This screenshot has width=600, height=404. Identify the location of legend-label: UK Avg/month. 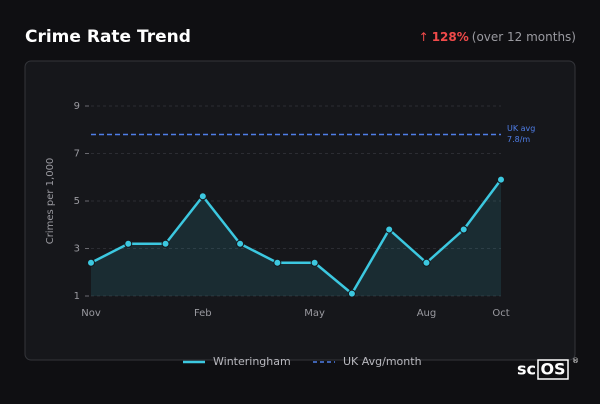
(382, 361).